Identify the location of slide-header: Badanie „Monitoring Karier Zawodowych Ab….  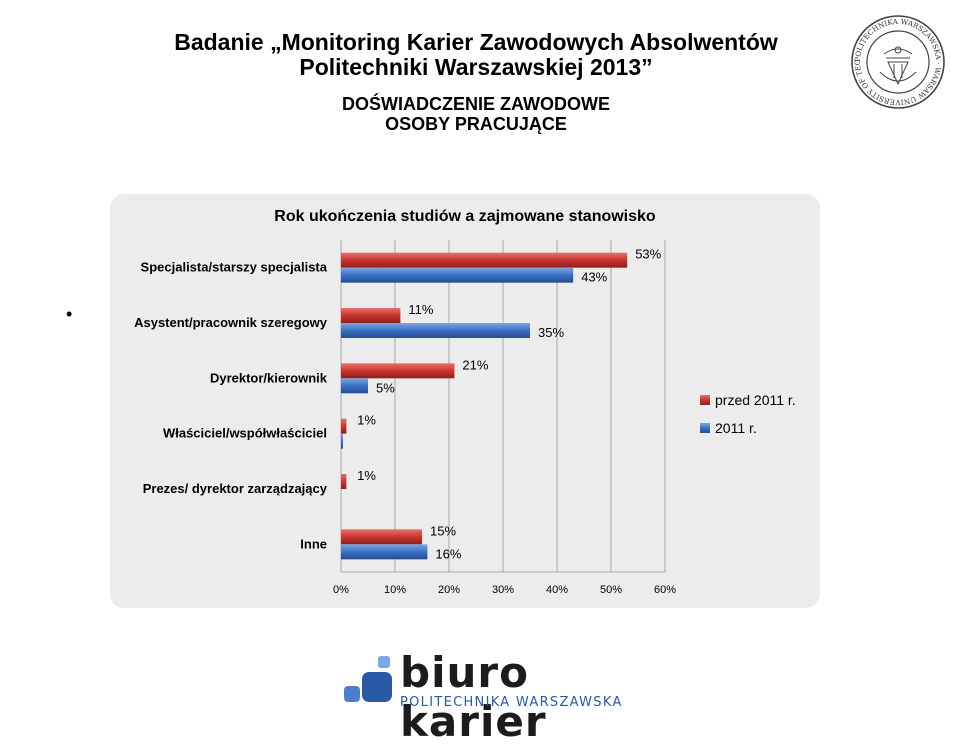
(476, 82).